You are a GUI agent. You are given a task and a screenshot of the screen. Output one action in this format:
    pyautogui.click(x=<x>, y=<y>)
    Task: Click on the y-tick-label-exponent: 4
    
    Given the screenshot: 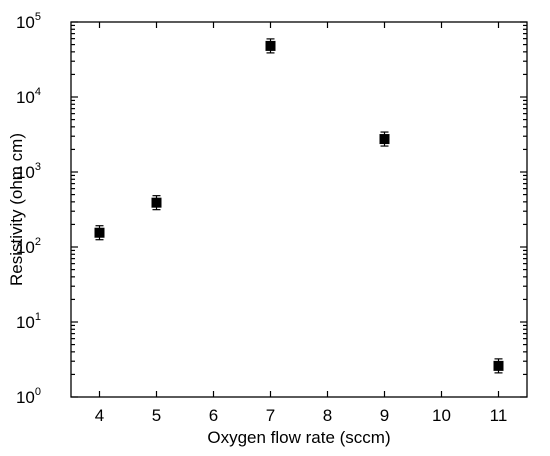 What is the action you would take?
    pyautogui.click(x=38, y=92)
    